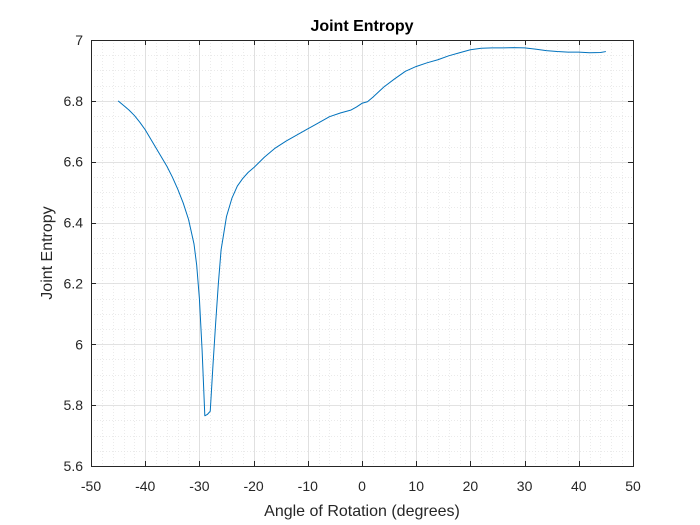 This screenshot has height=525, width=700. Describe the element at coordinates (471, 486) in the screenshot. I see `x-tick-label: 20` at that location.